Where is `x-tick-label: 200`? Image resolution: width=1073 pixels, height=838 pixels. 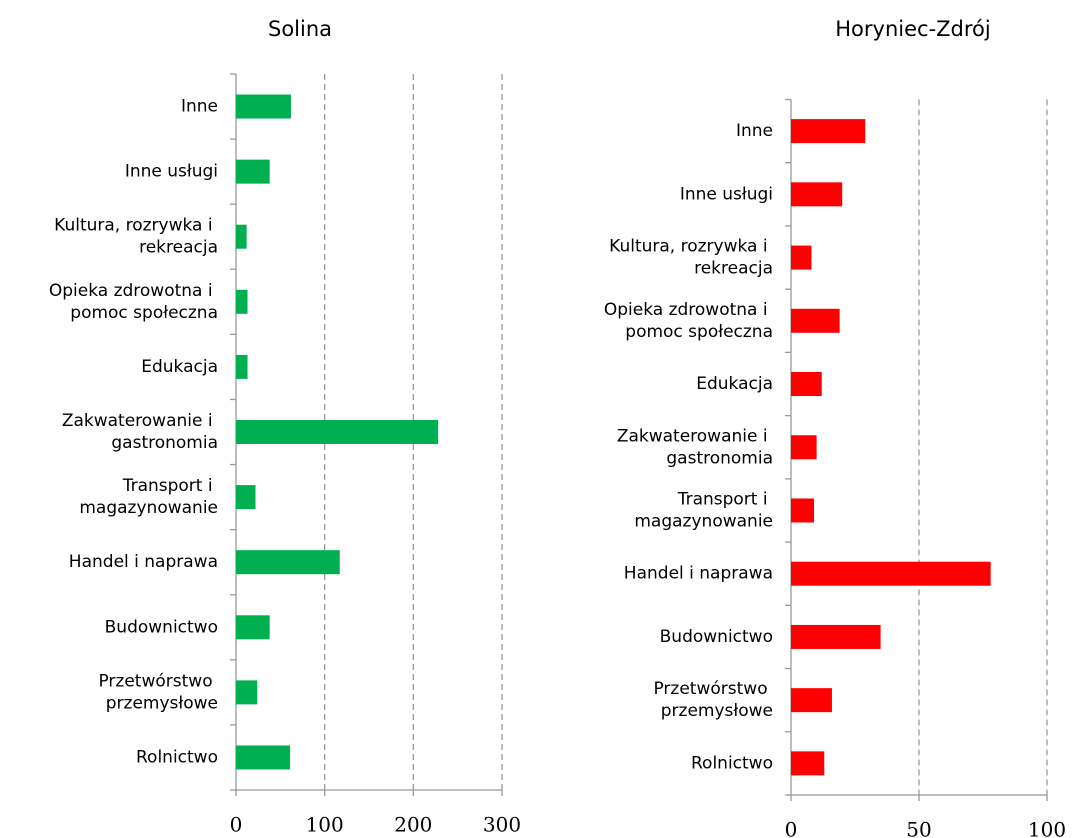 x-tick-label: 200 is located at coordinates (413, 825).